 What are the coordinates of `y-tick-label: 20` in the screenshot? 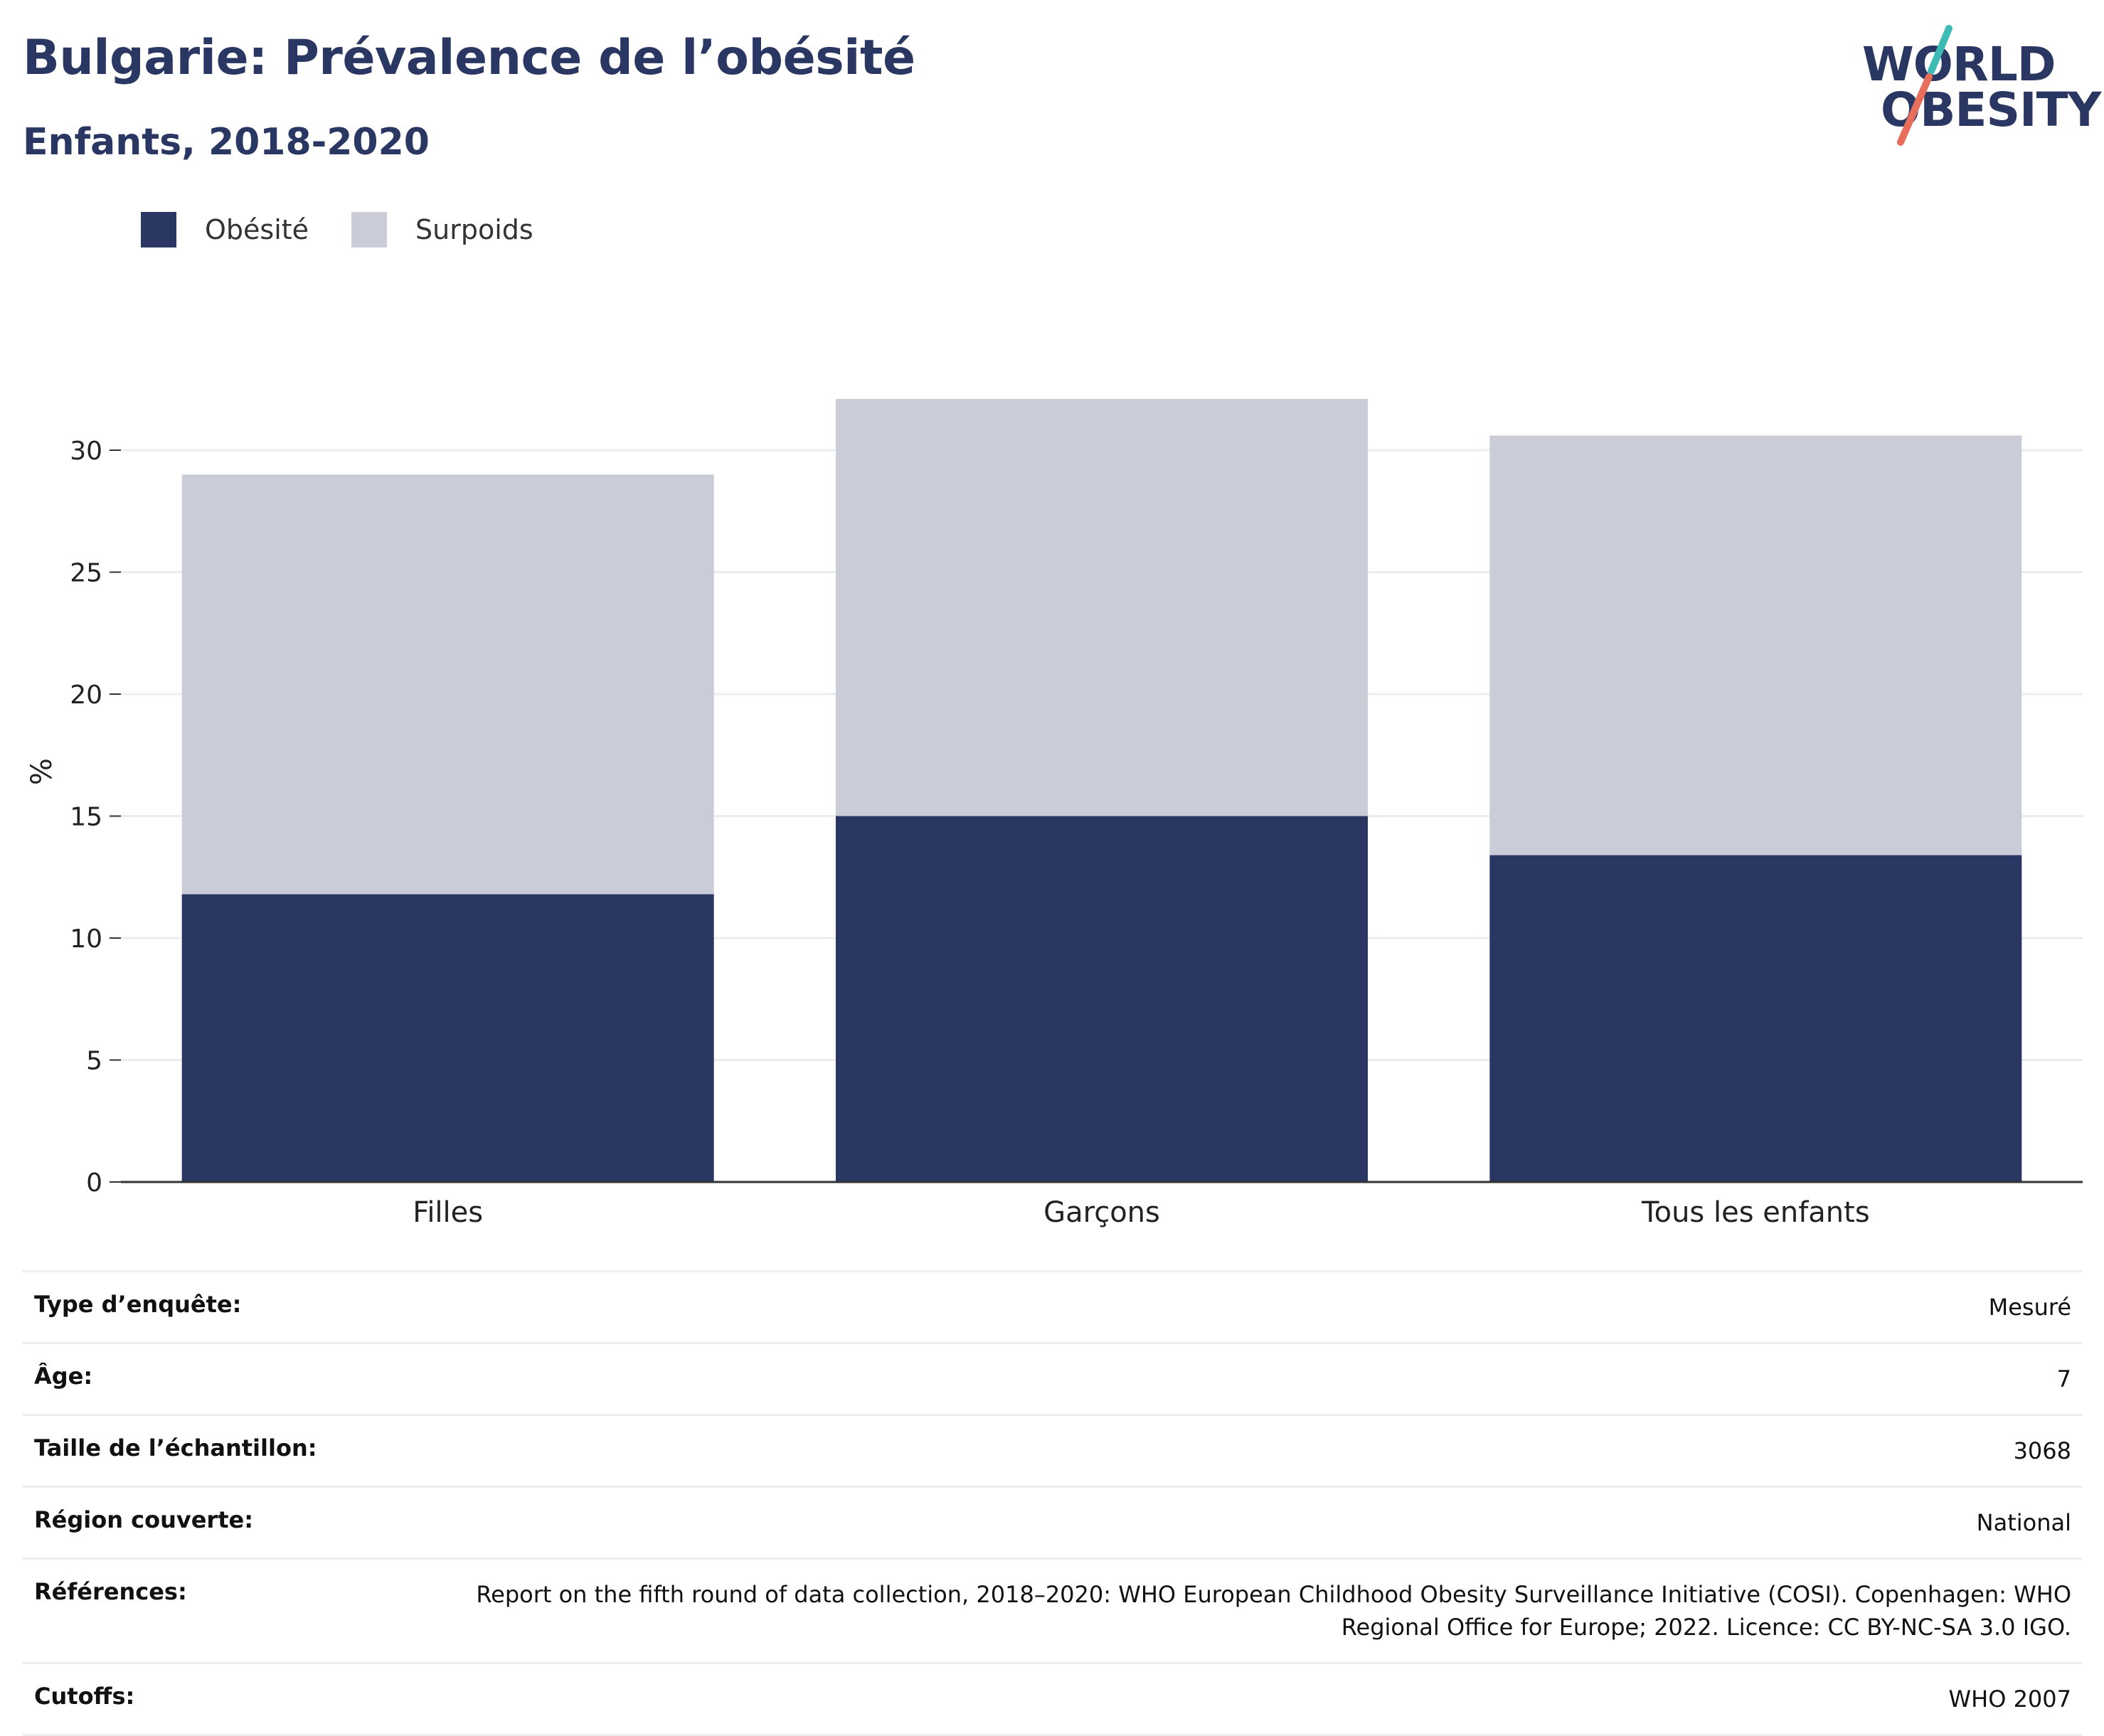 It's located at (86, 695).